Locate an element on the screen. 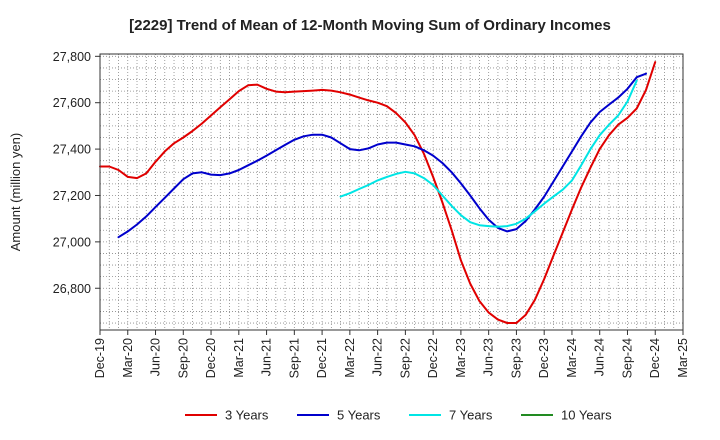 This screenshot has width=720, height=440. y-tick-label: 26,800 is located at coordinates (72, 289).